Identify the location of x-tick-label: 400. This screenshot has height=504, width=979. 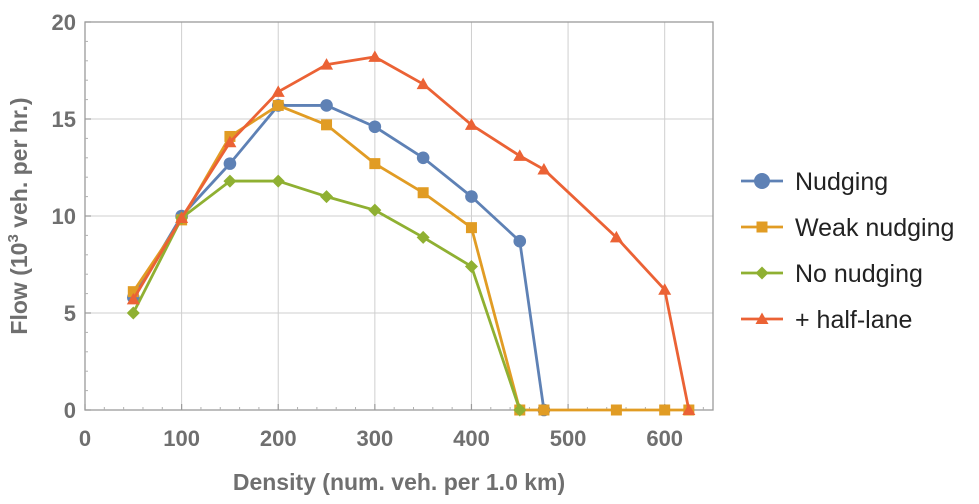
(471, 438).